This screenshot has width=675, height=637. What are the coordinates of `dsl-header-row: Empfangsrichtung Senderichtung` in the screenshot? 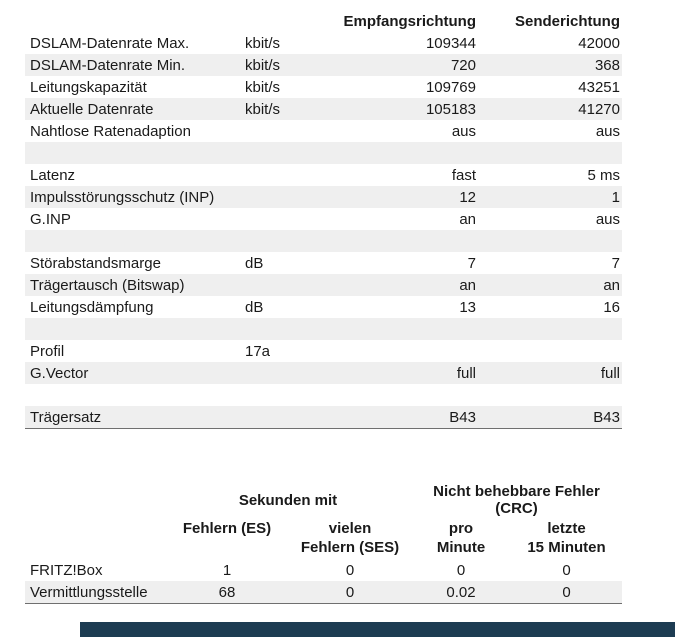 It's located at (323, 21).